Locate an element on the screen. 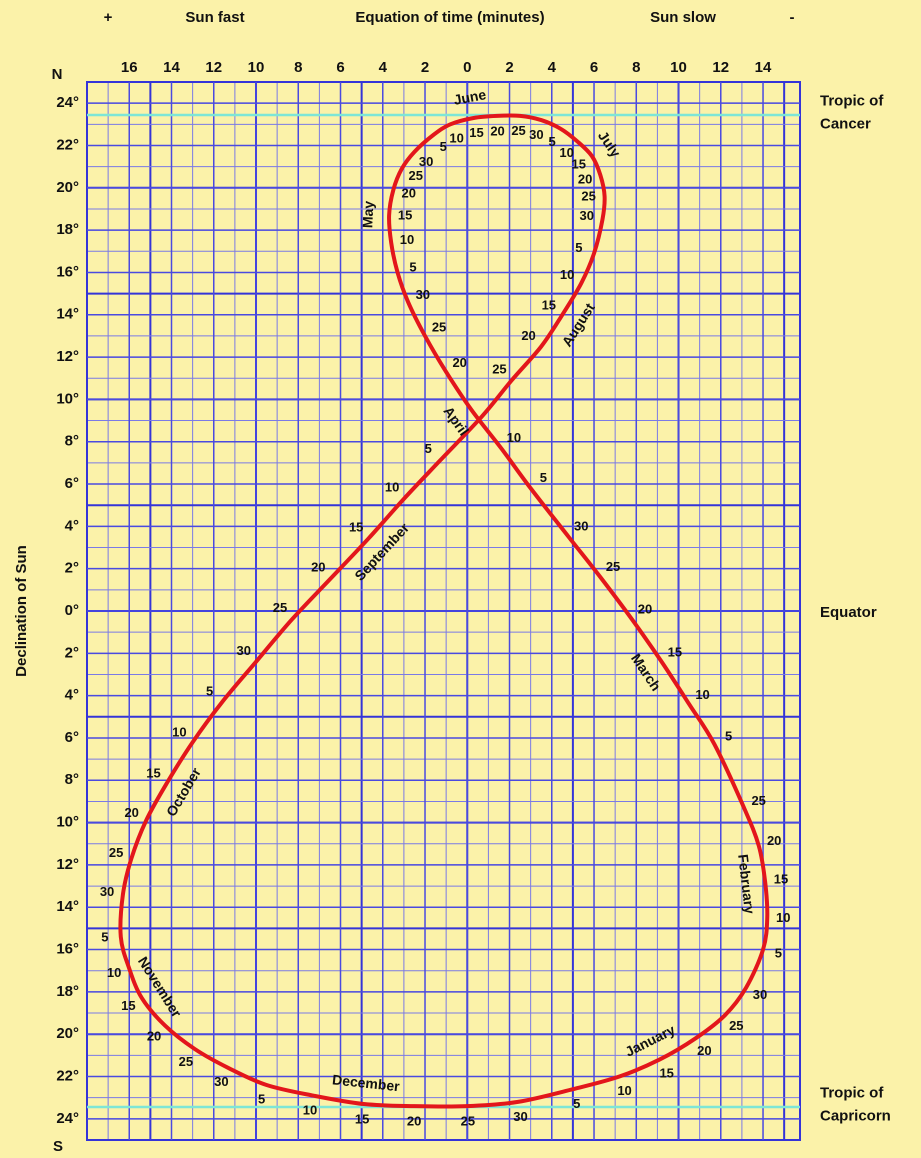 The width and height of the screenshot is (921, 1158). y-tick-label: 4° is located at coordinates (72, 525).